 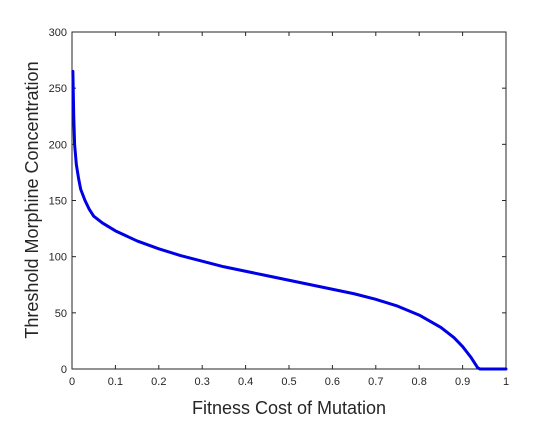 What do you see at coordinates (202, 382) in the screenshot?
I see `x-tick-label: 0.3` at bounding box center [202, 382].